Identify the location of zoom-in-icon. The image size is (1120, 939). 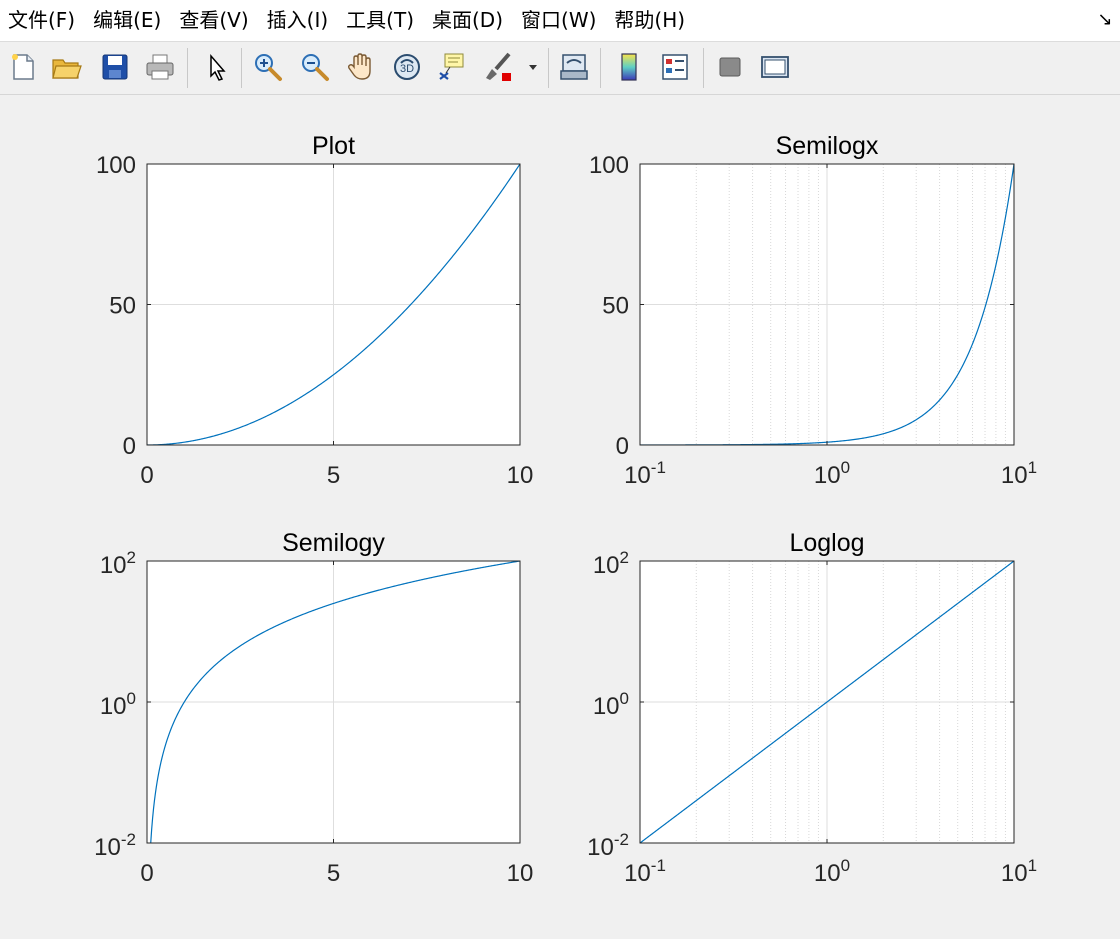
(268, 67).